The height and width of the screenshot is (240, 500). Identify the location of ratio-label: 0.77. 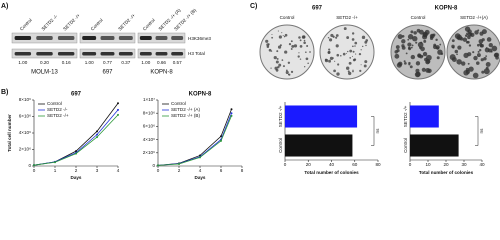
(107, 62).